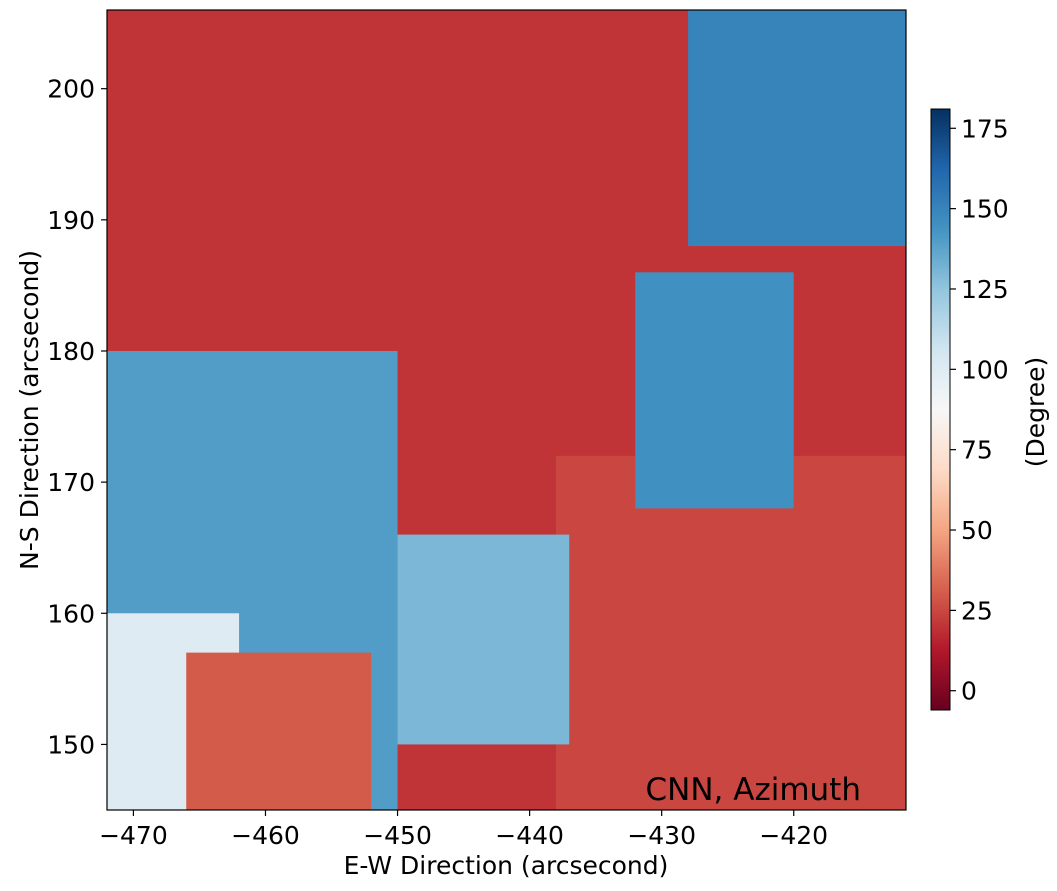  I want to click on colorbar-gradient, so click(940, 409).